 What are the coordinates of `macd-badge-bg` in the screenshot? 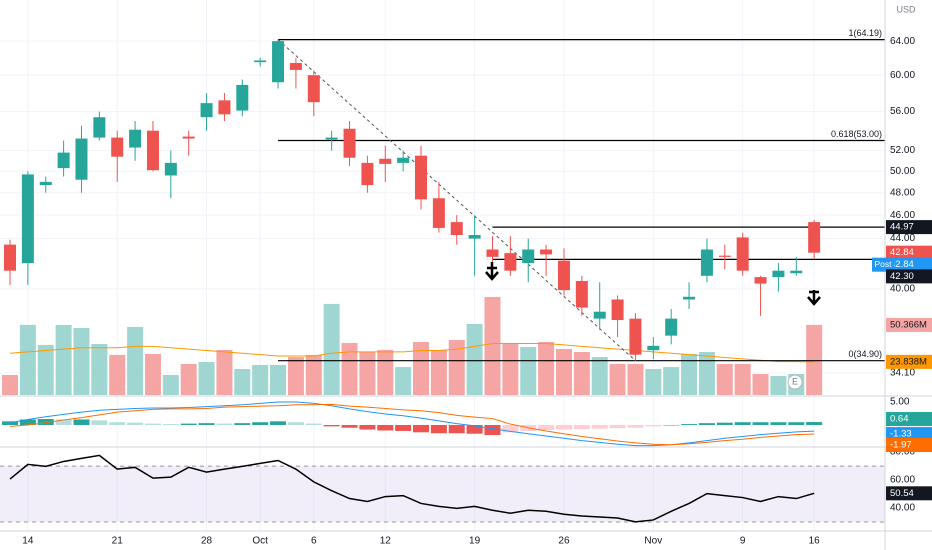 It's located at (909, 434).